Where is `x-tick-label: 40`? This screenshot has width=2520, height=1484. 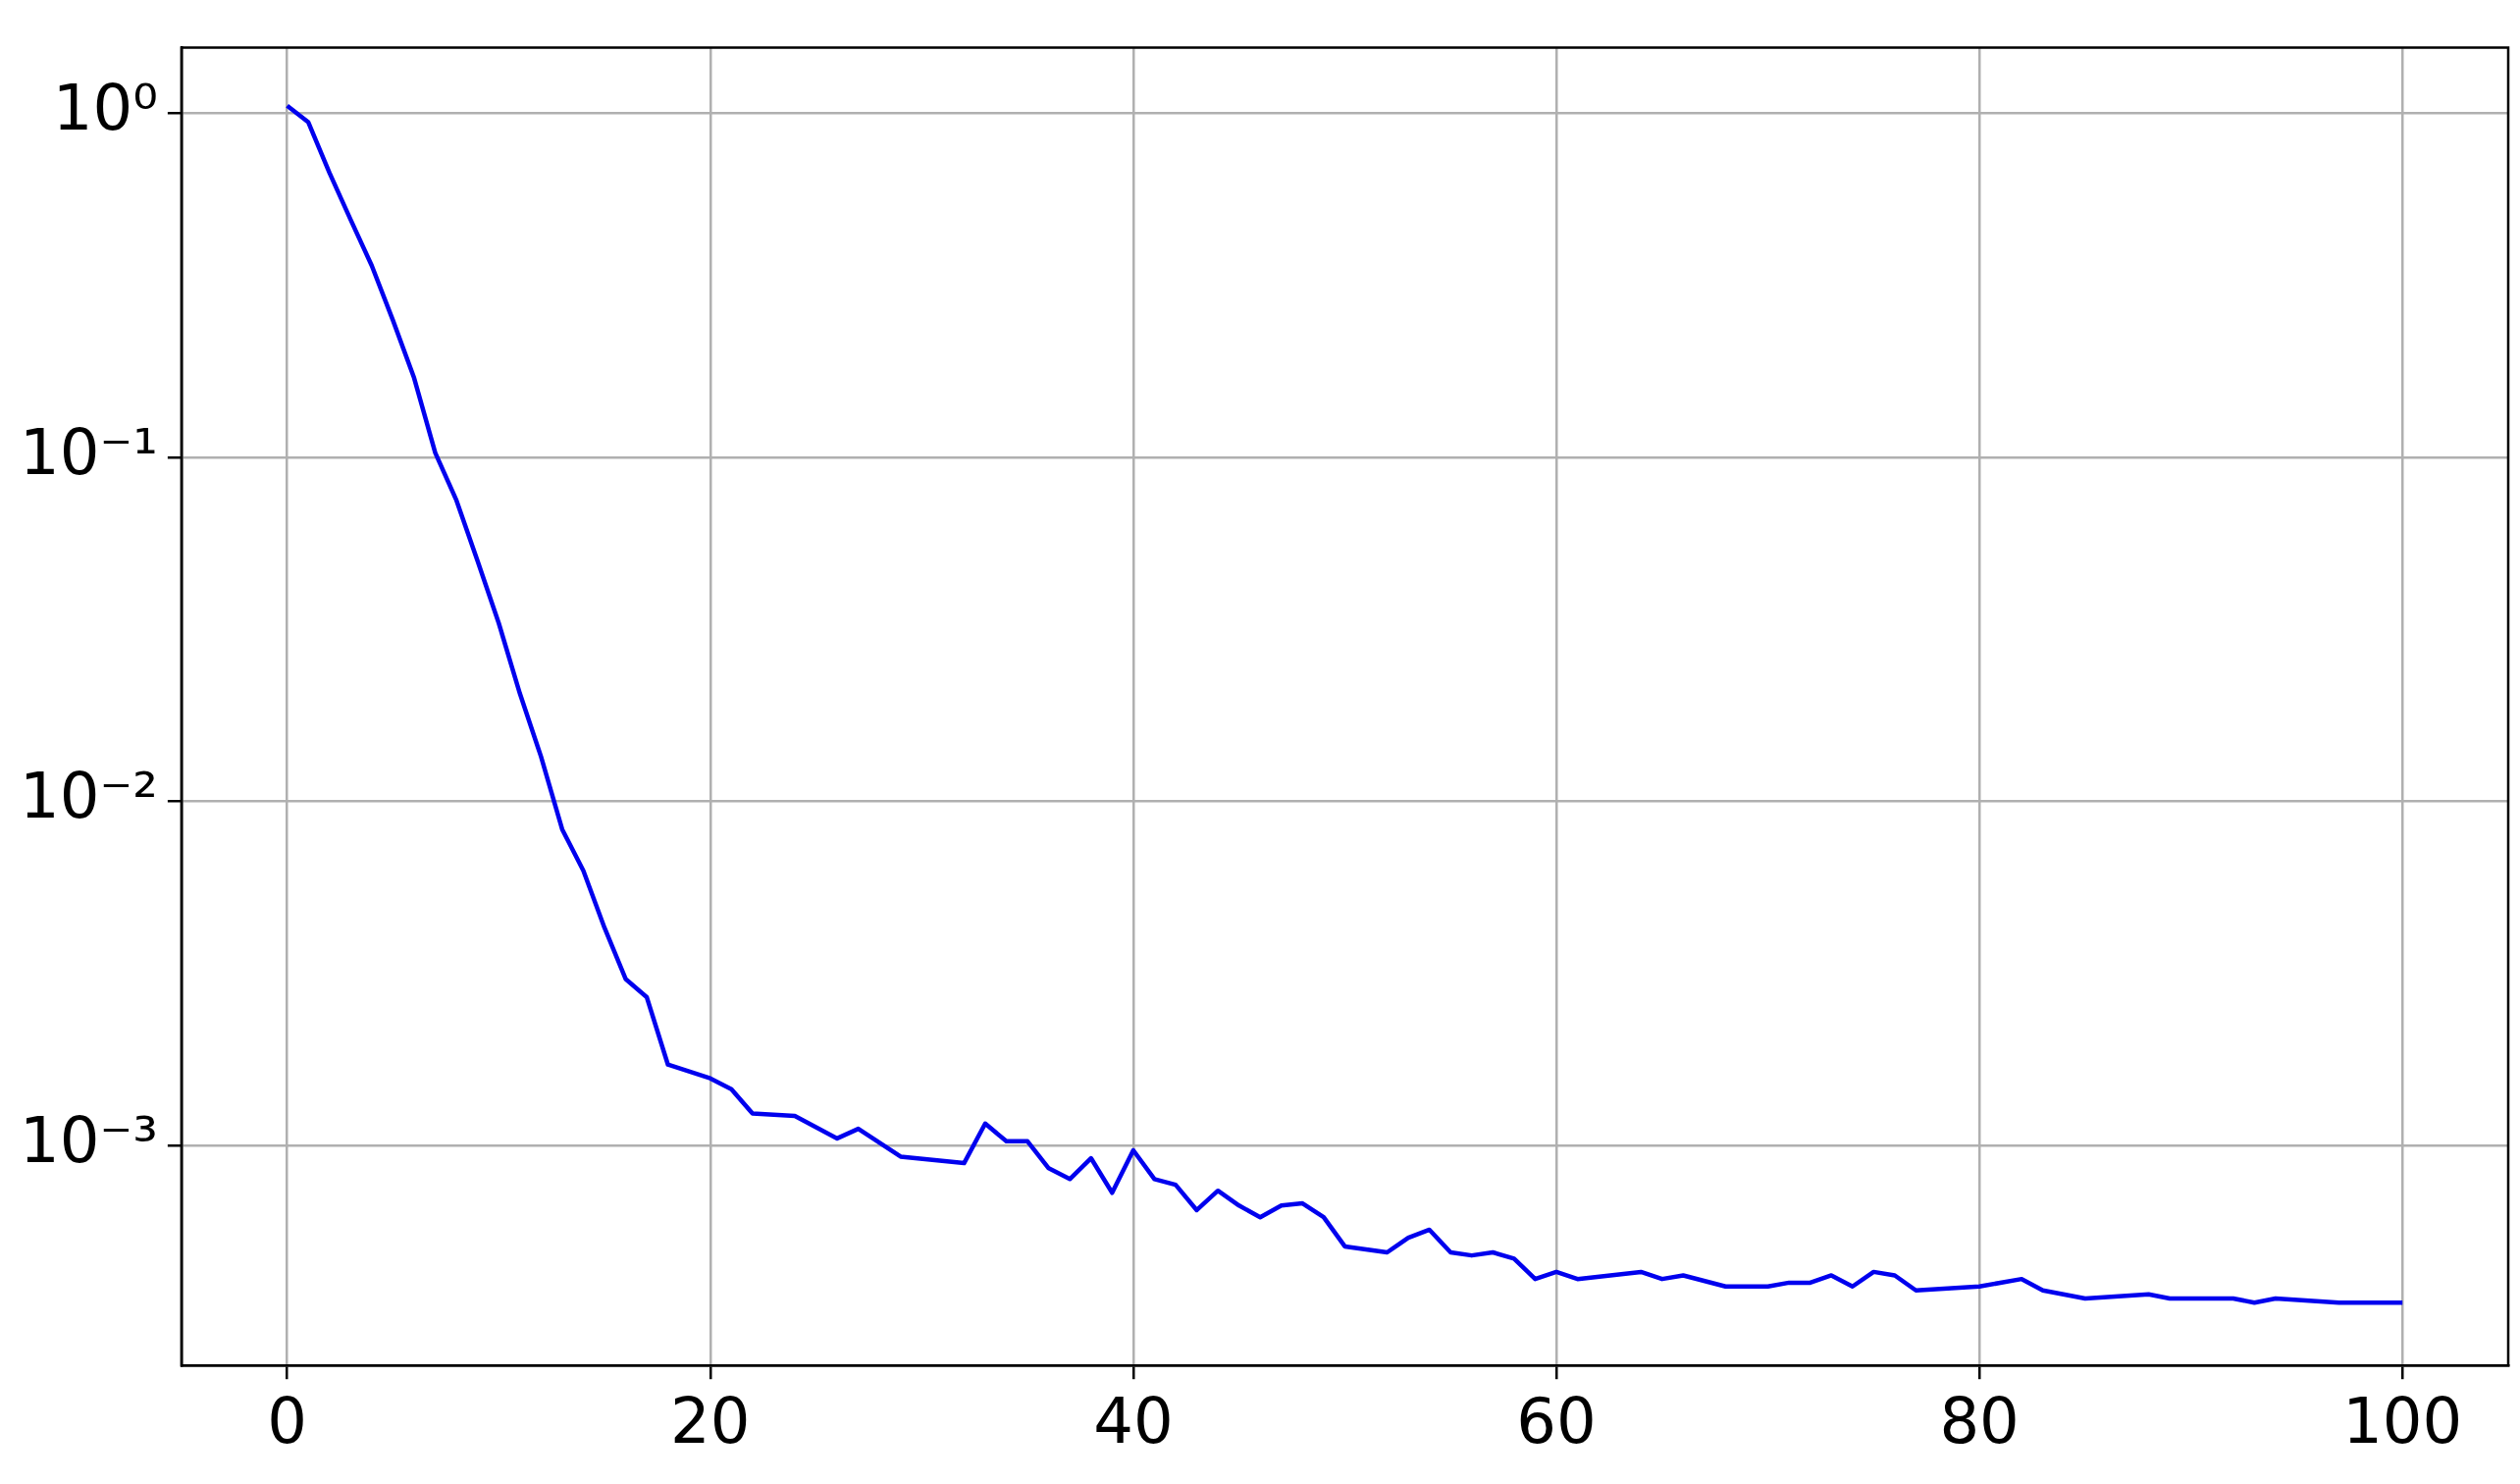 x-tick-label: 40 is located at coordinates (1133, 1421).